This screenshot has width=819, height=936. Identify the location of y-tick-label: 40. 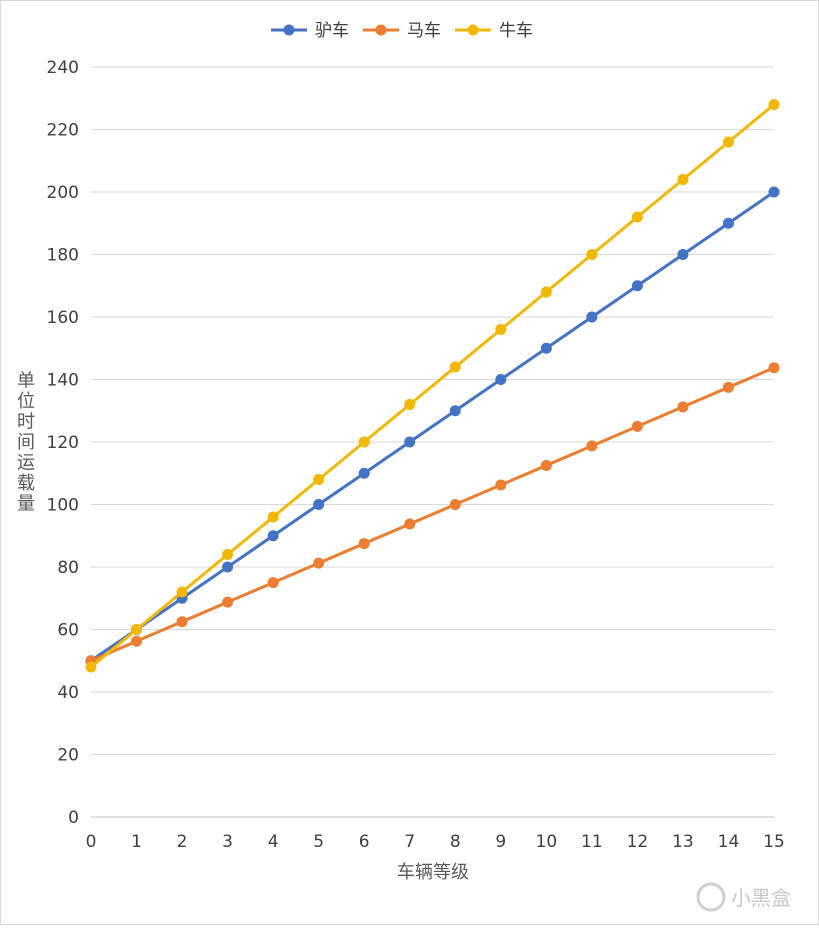
(68, 693).